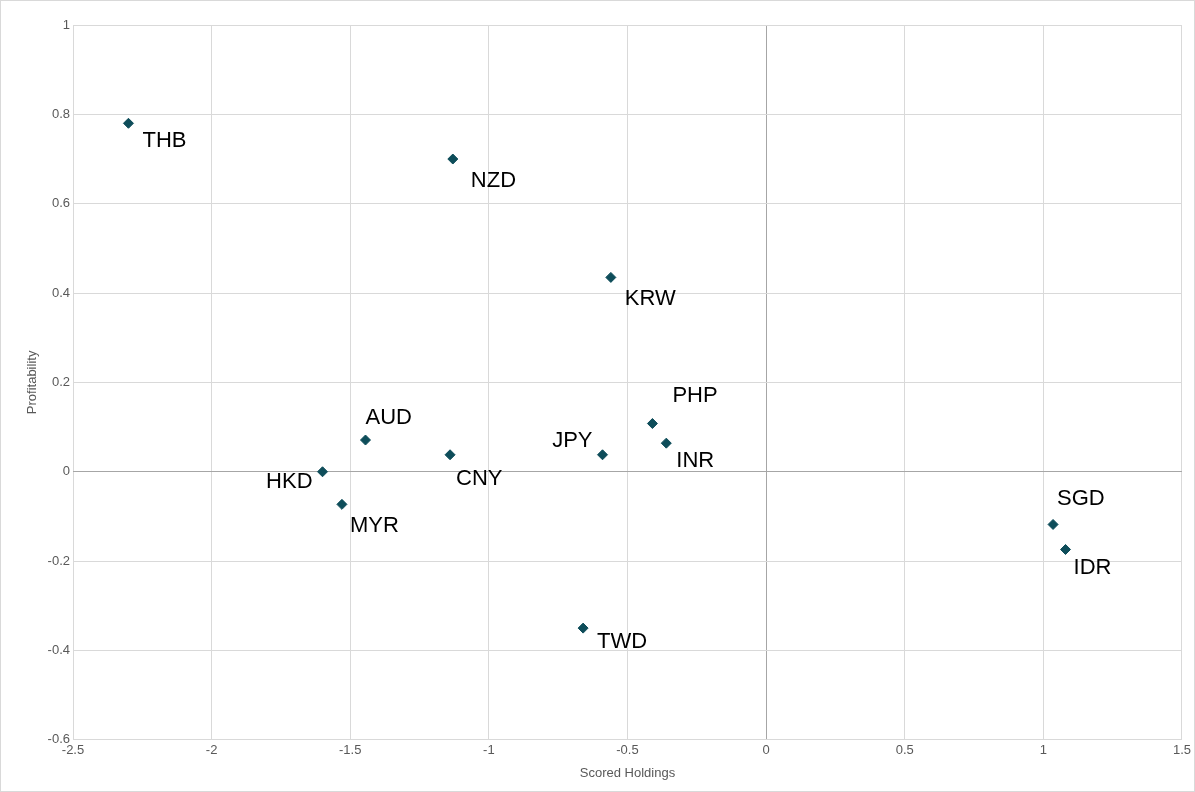 The image size is (1195, 792). What do you see at coordinates (695, 460) in the screenshot?
I see `annotation: INR` at bounding box center [695, 460].